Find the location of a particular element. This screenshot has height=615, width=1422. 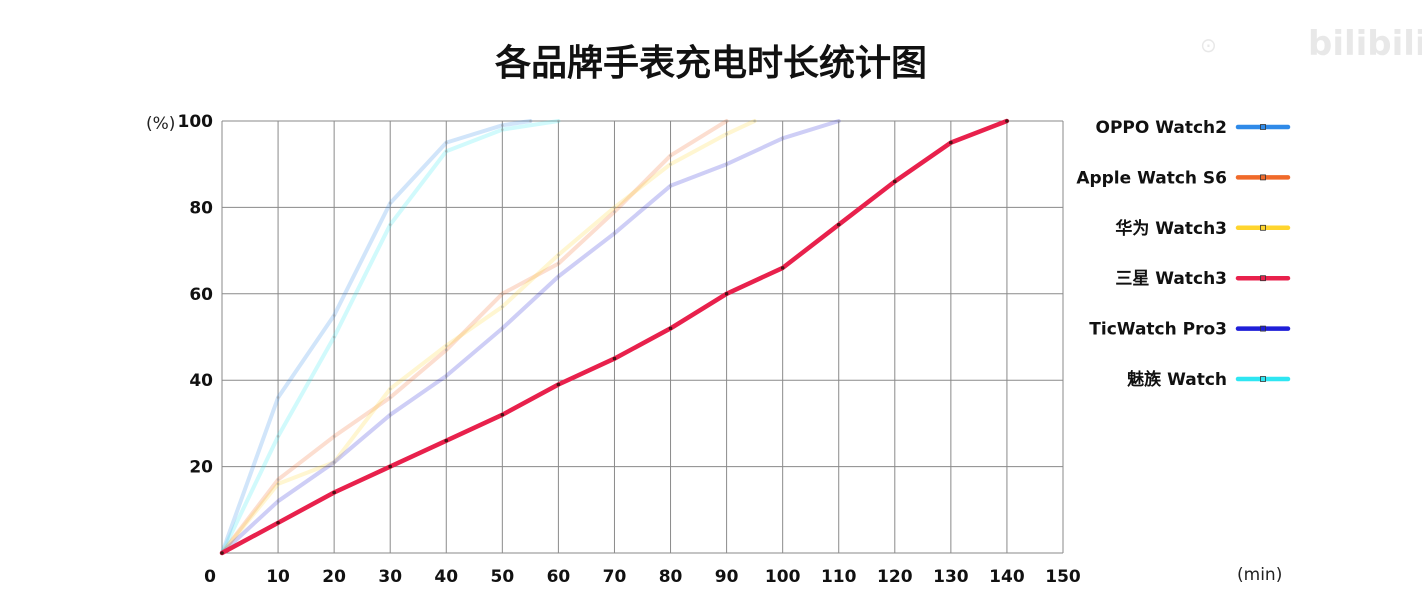

legend-label: 华为 Watch3 is located at coordinates (1171, 228).